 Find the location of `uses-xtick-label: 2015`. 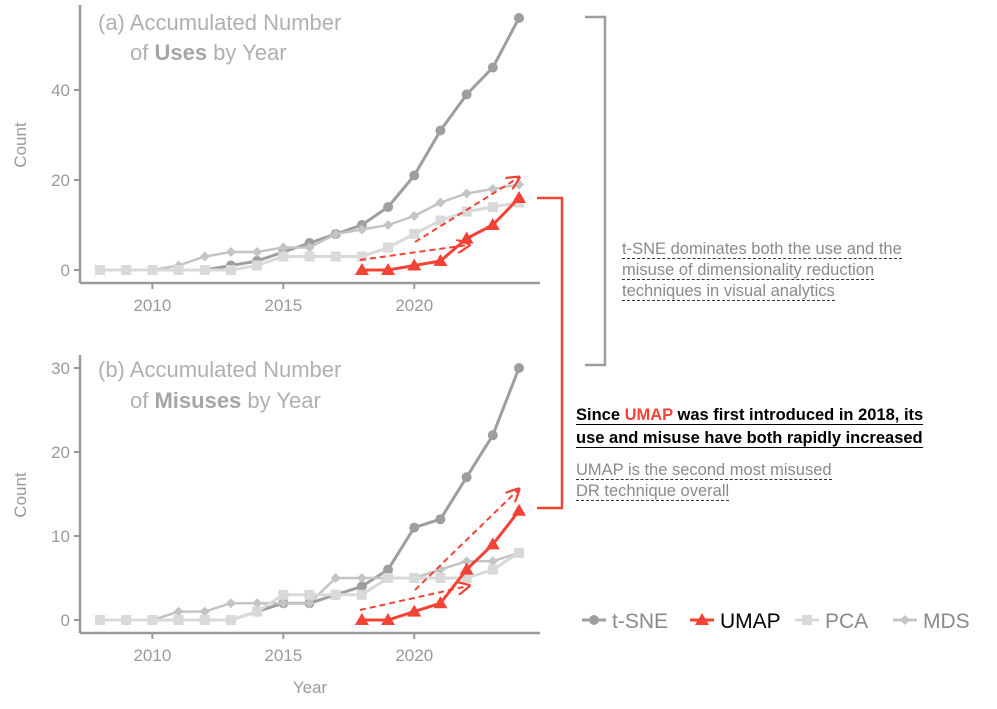

uses-xtick-label: 2015 is located at coordinates (283, 305).